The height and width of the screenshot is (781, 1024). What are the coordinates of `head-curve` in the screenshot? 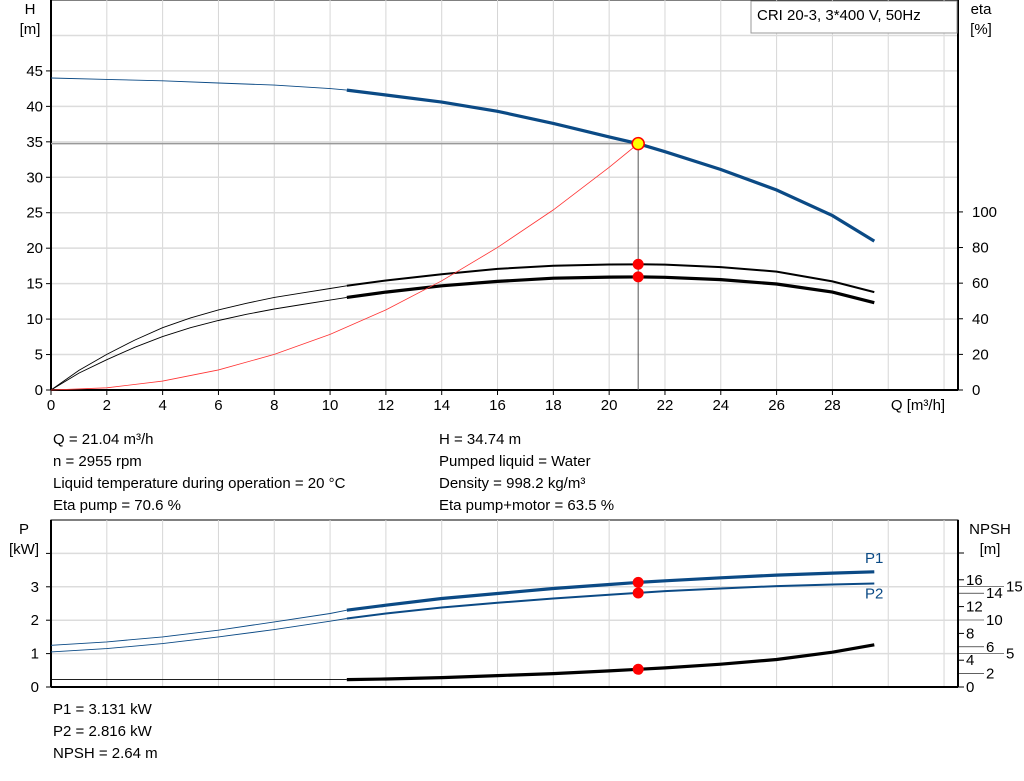 It's located at (611, 165).